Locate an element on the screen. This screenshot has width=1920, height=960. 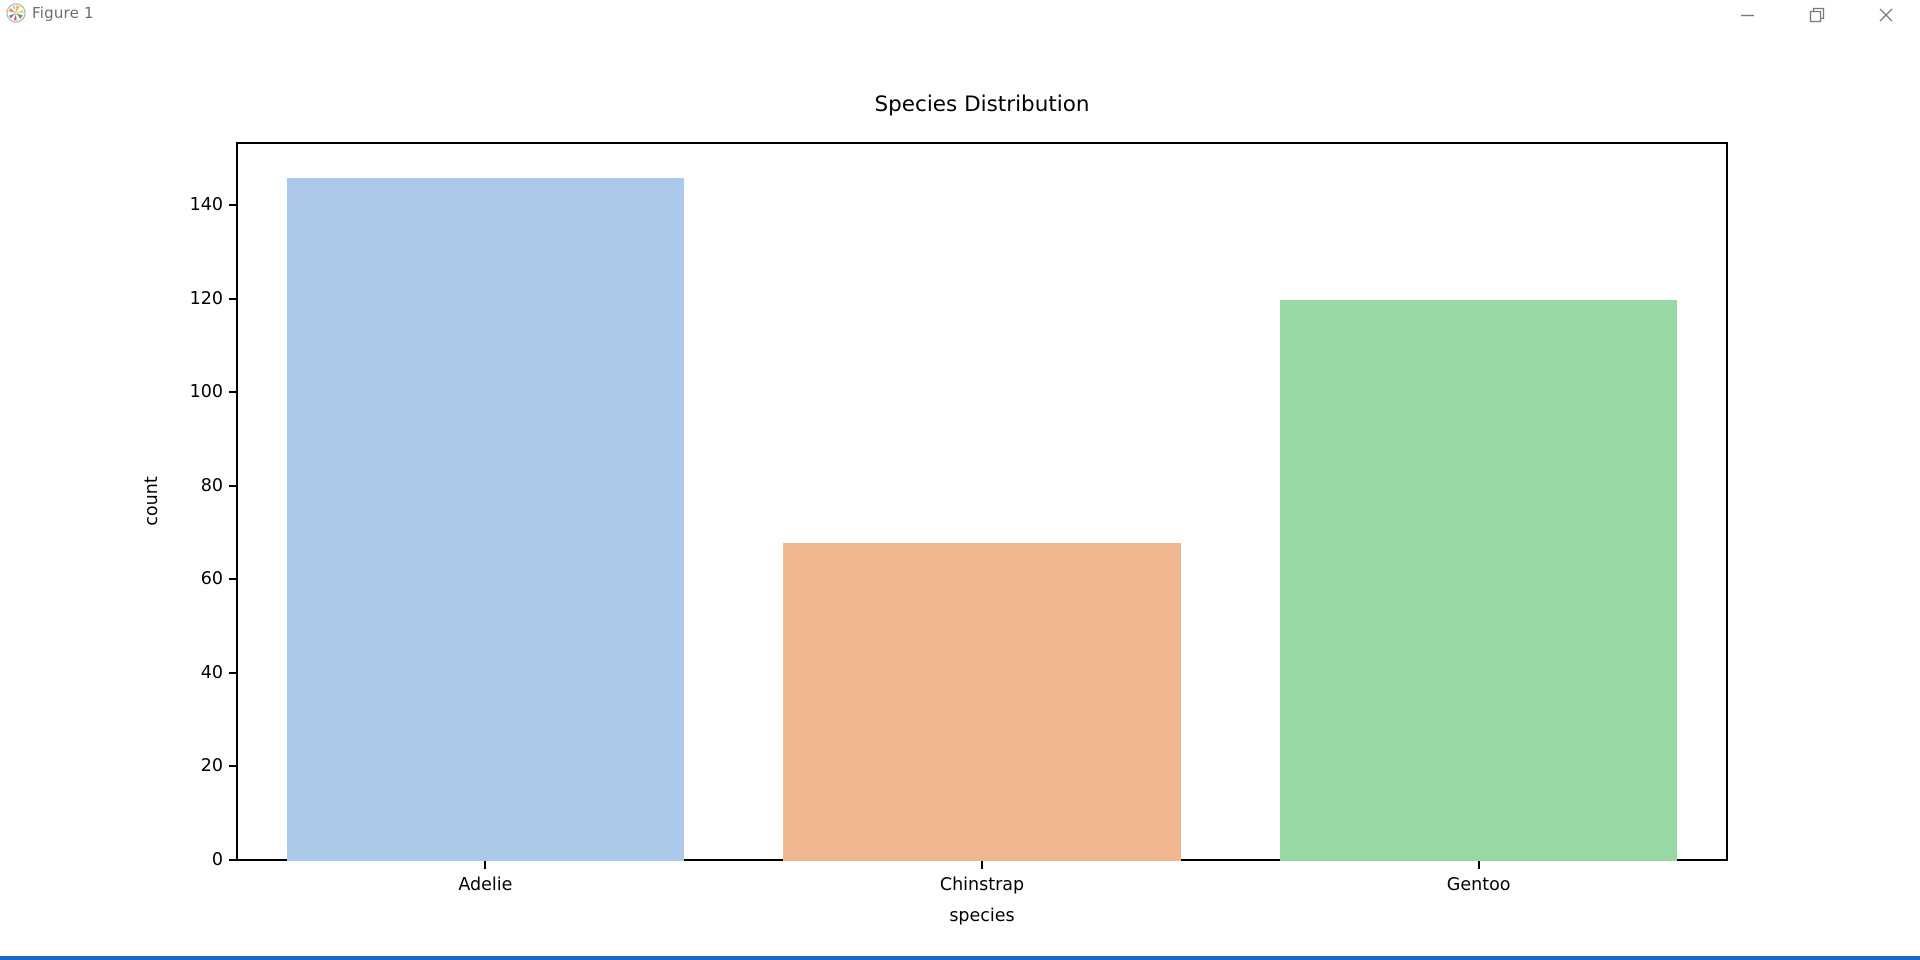
minimize-icon is located at coordinates (1747, 15).